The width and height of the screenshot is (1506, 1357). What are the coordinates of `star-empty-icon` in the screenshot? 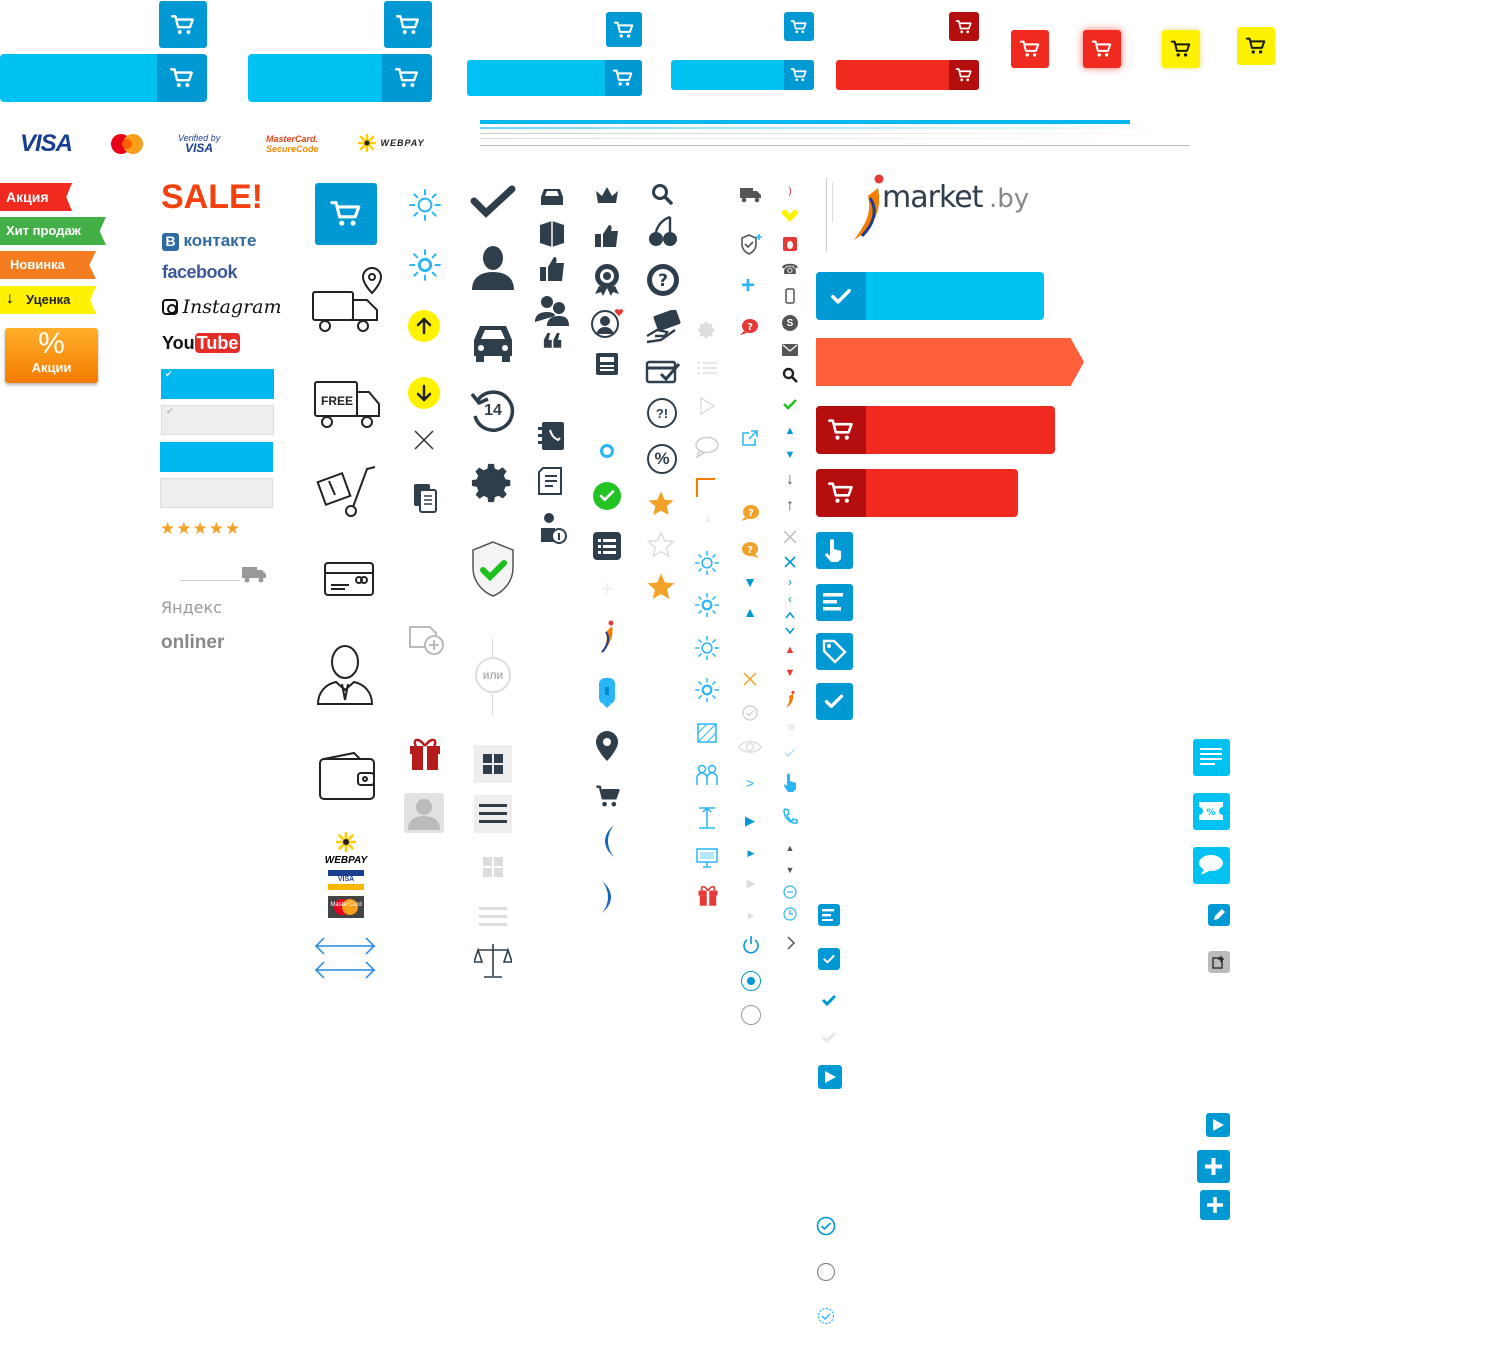 It's located at (661, 545).